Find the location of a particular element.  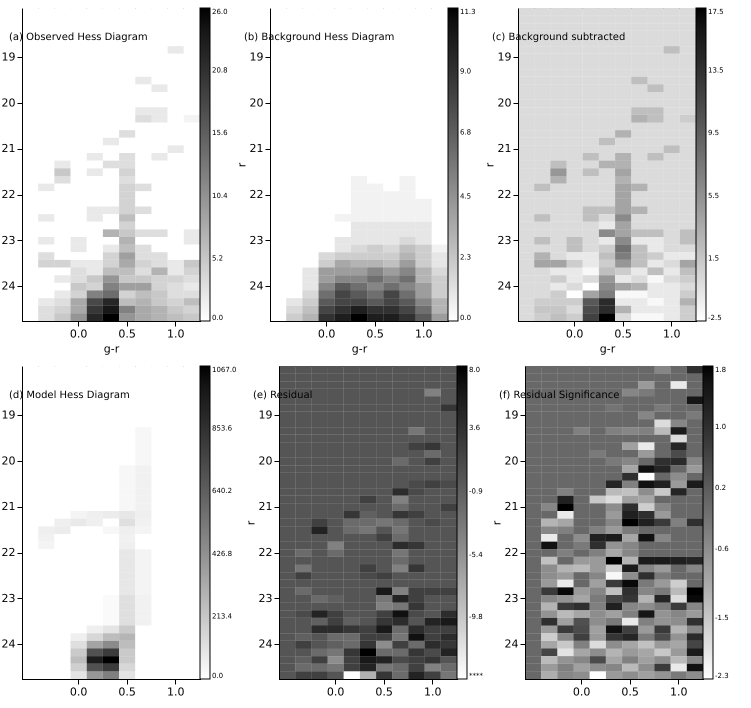

text: (a) Observed Hess Diagram is located at coordinates (78, 37).